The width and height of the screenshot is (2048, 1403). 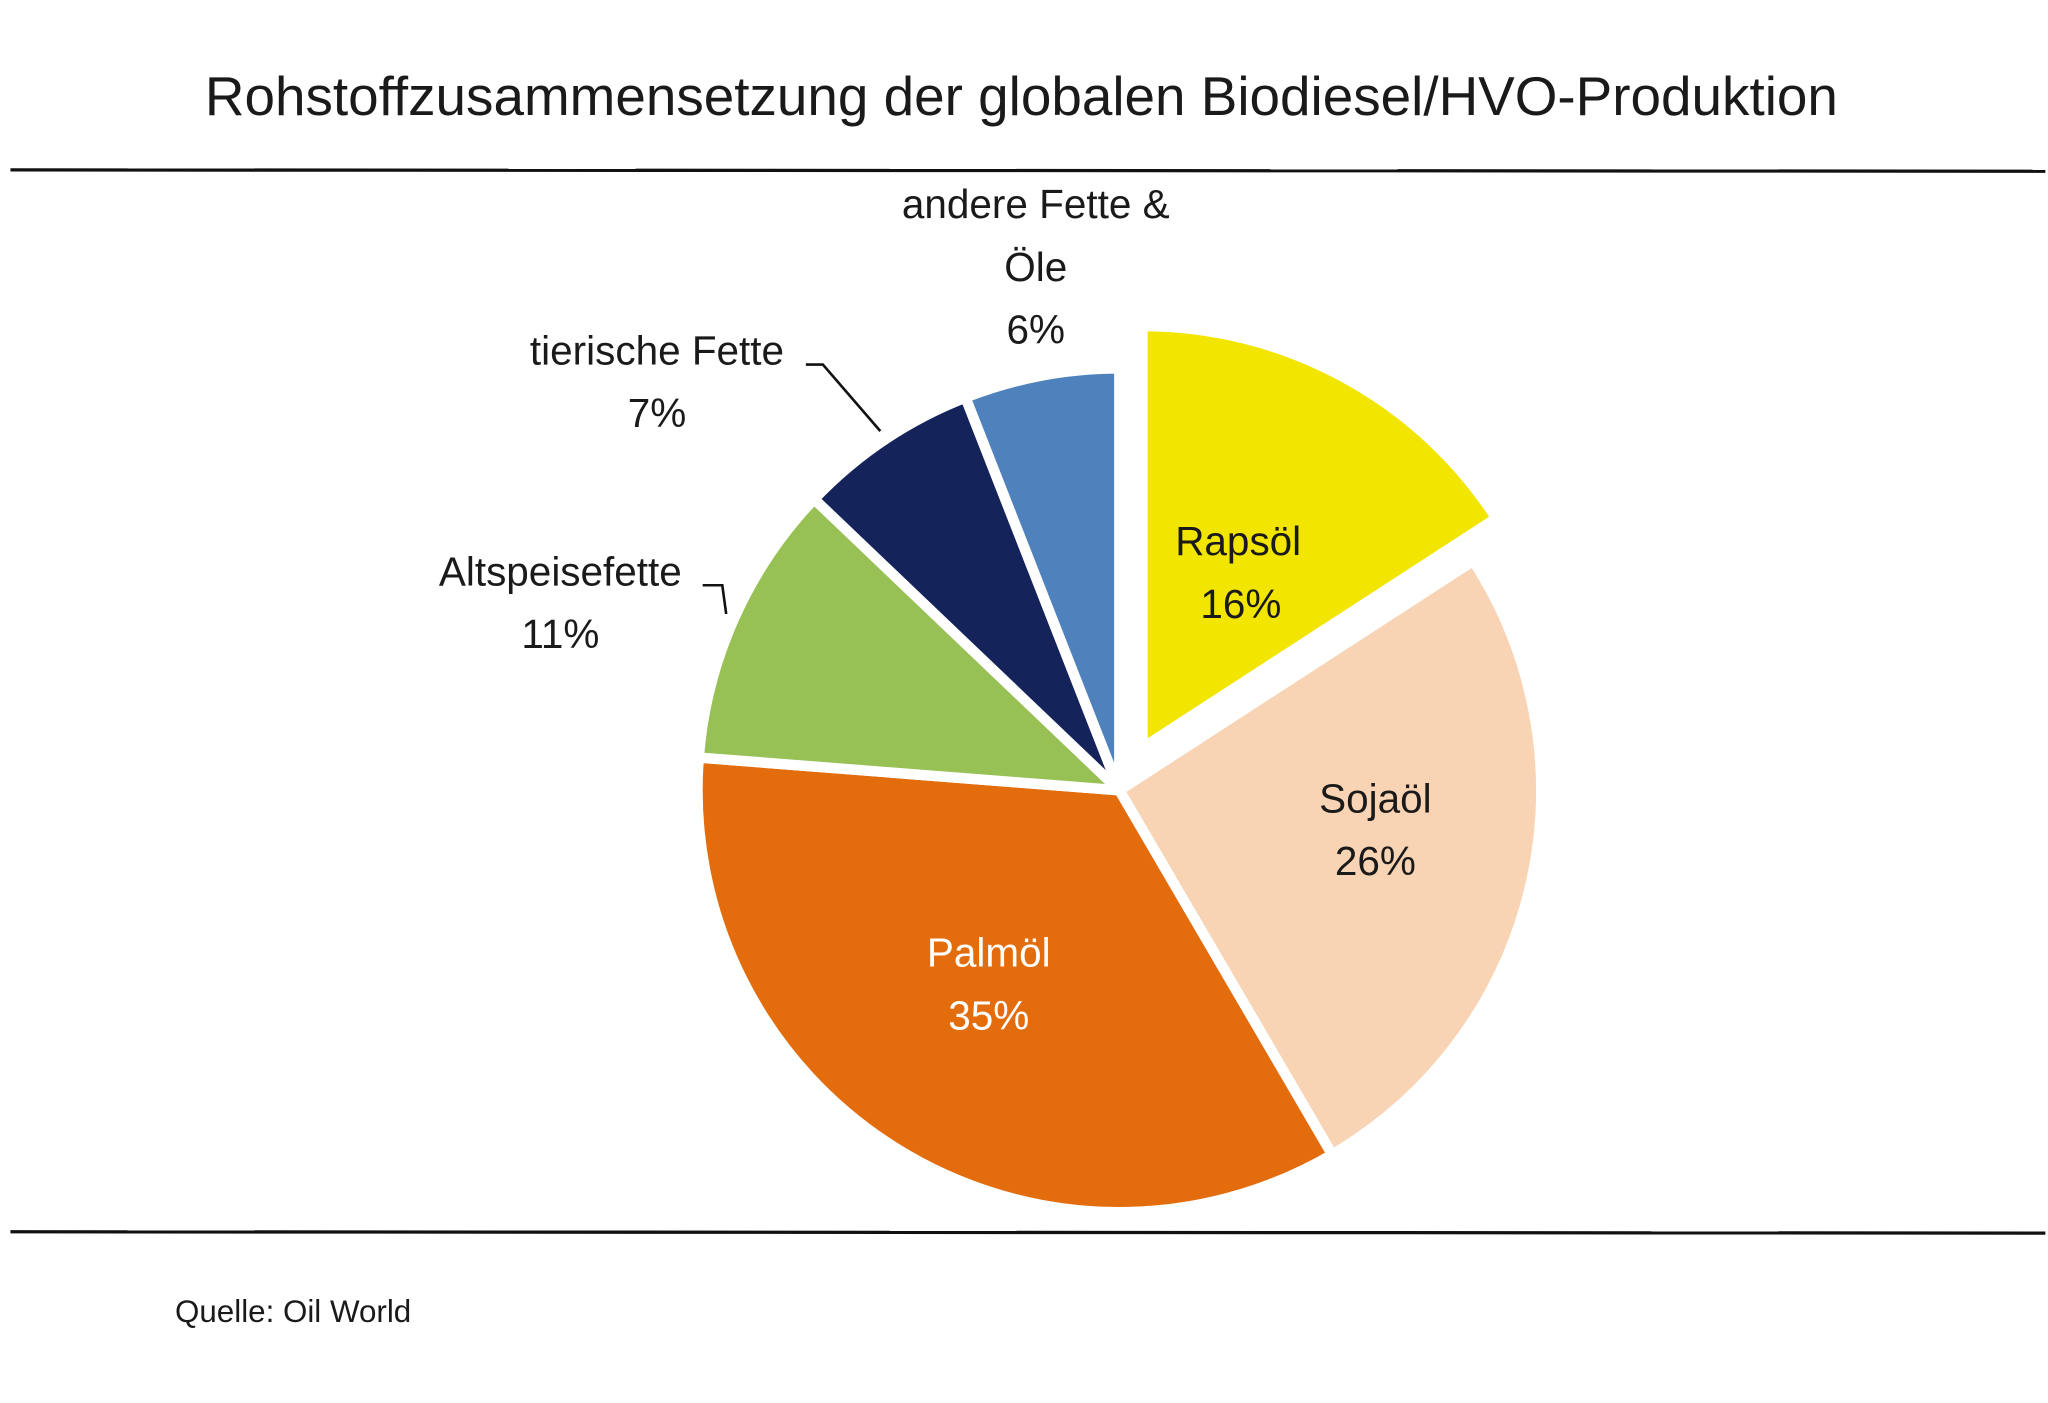 What do you see at coordinates (1036, 330) in the screenshot?
I see `label-andere-value: 6%` at bounding box center [1036, 330].